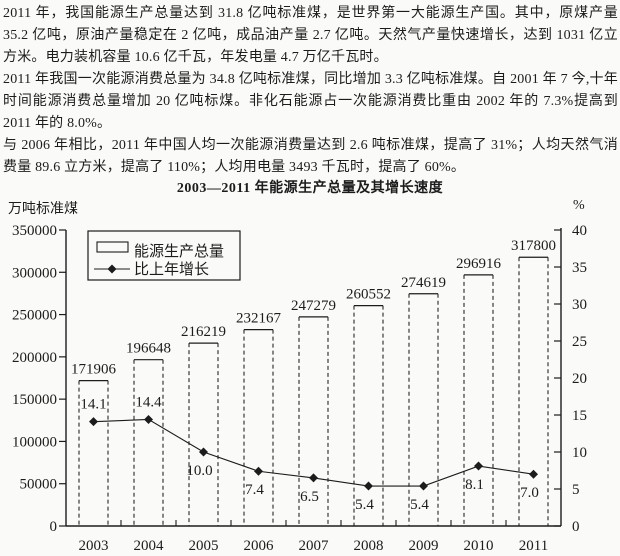  Describe the element at coordinates (533, 474) in the screenshot. I see `growth-marker-2011` at that location.